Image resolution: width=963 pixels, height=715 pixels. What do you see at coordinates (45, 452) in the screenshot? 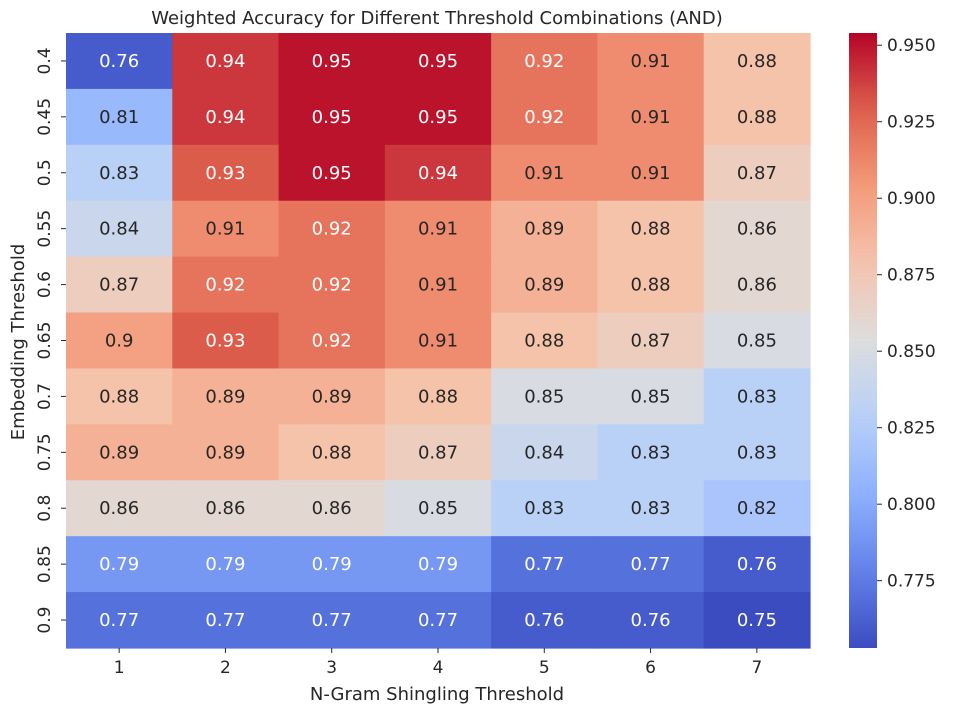
I see `y-tick-label: 0.75` at bounding box center [45, 452].